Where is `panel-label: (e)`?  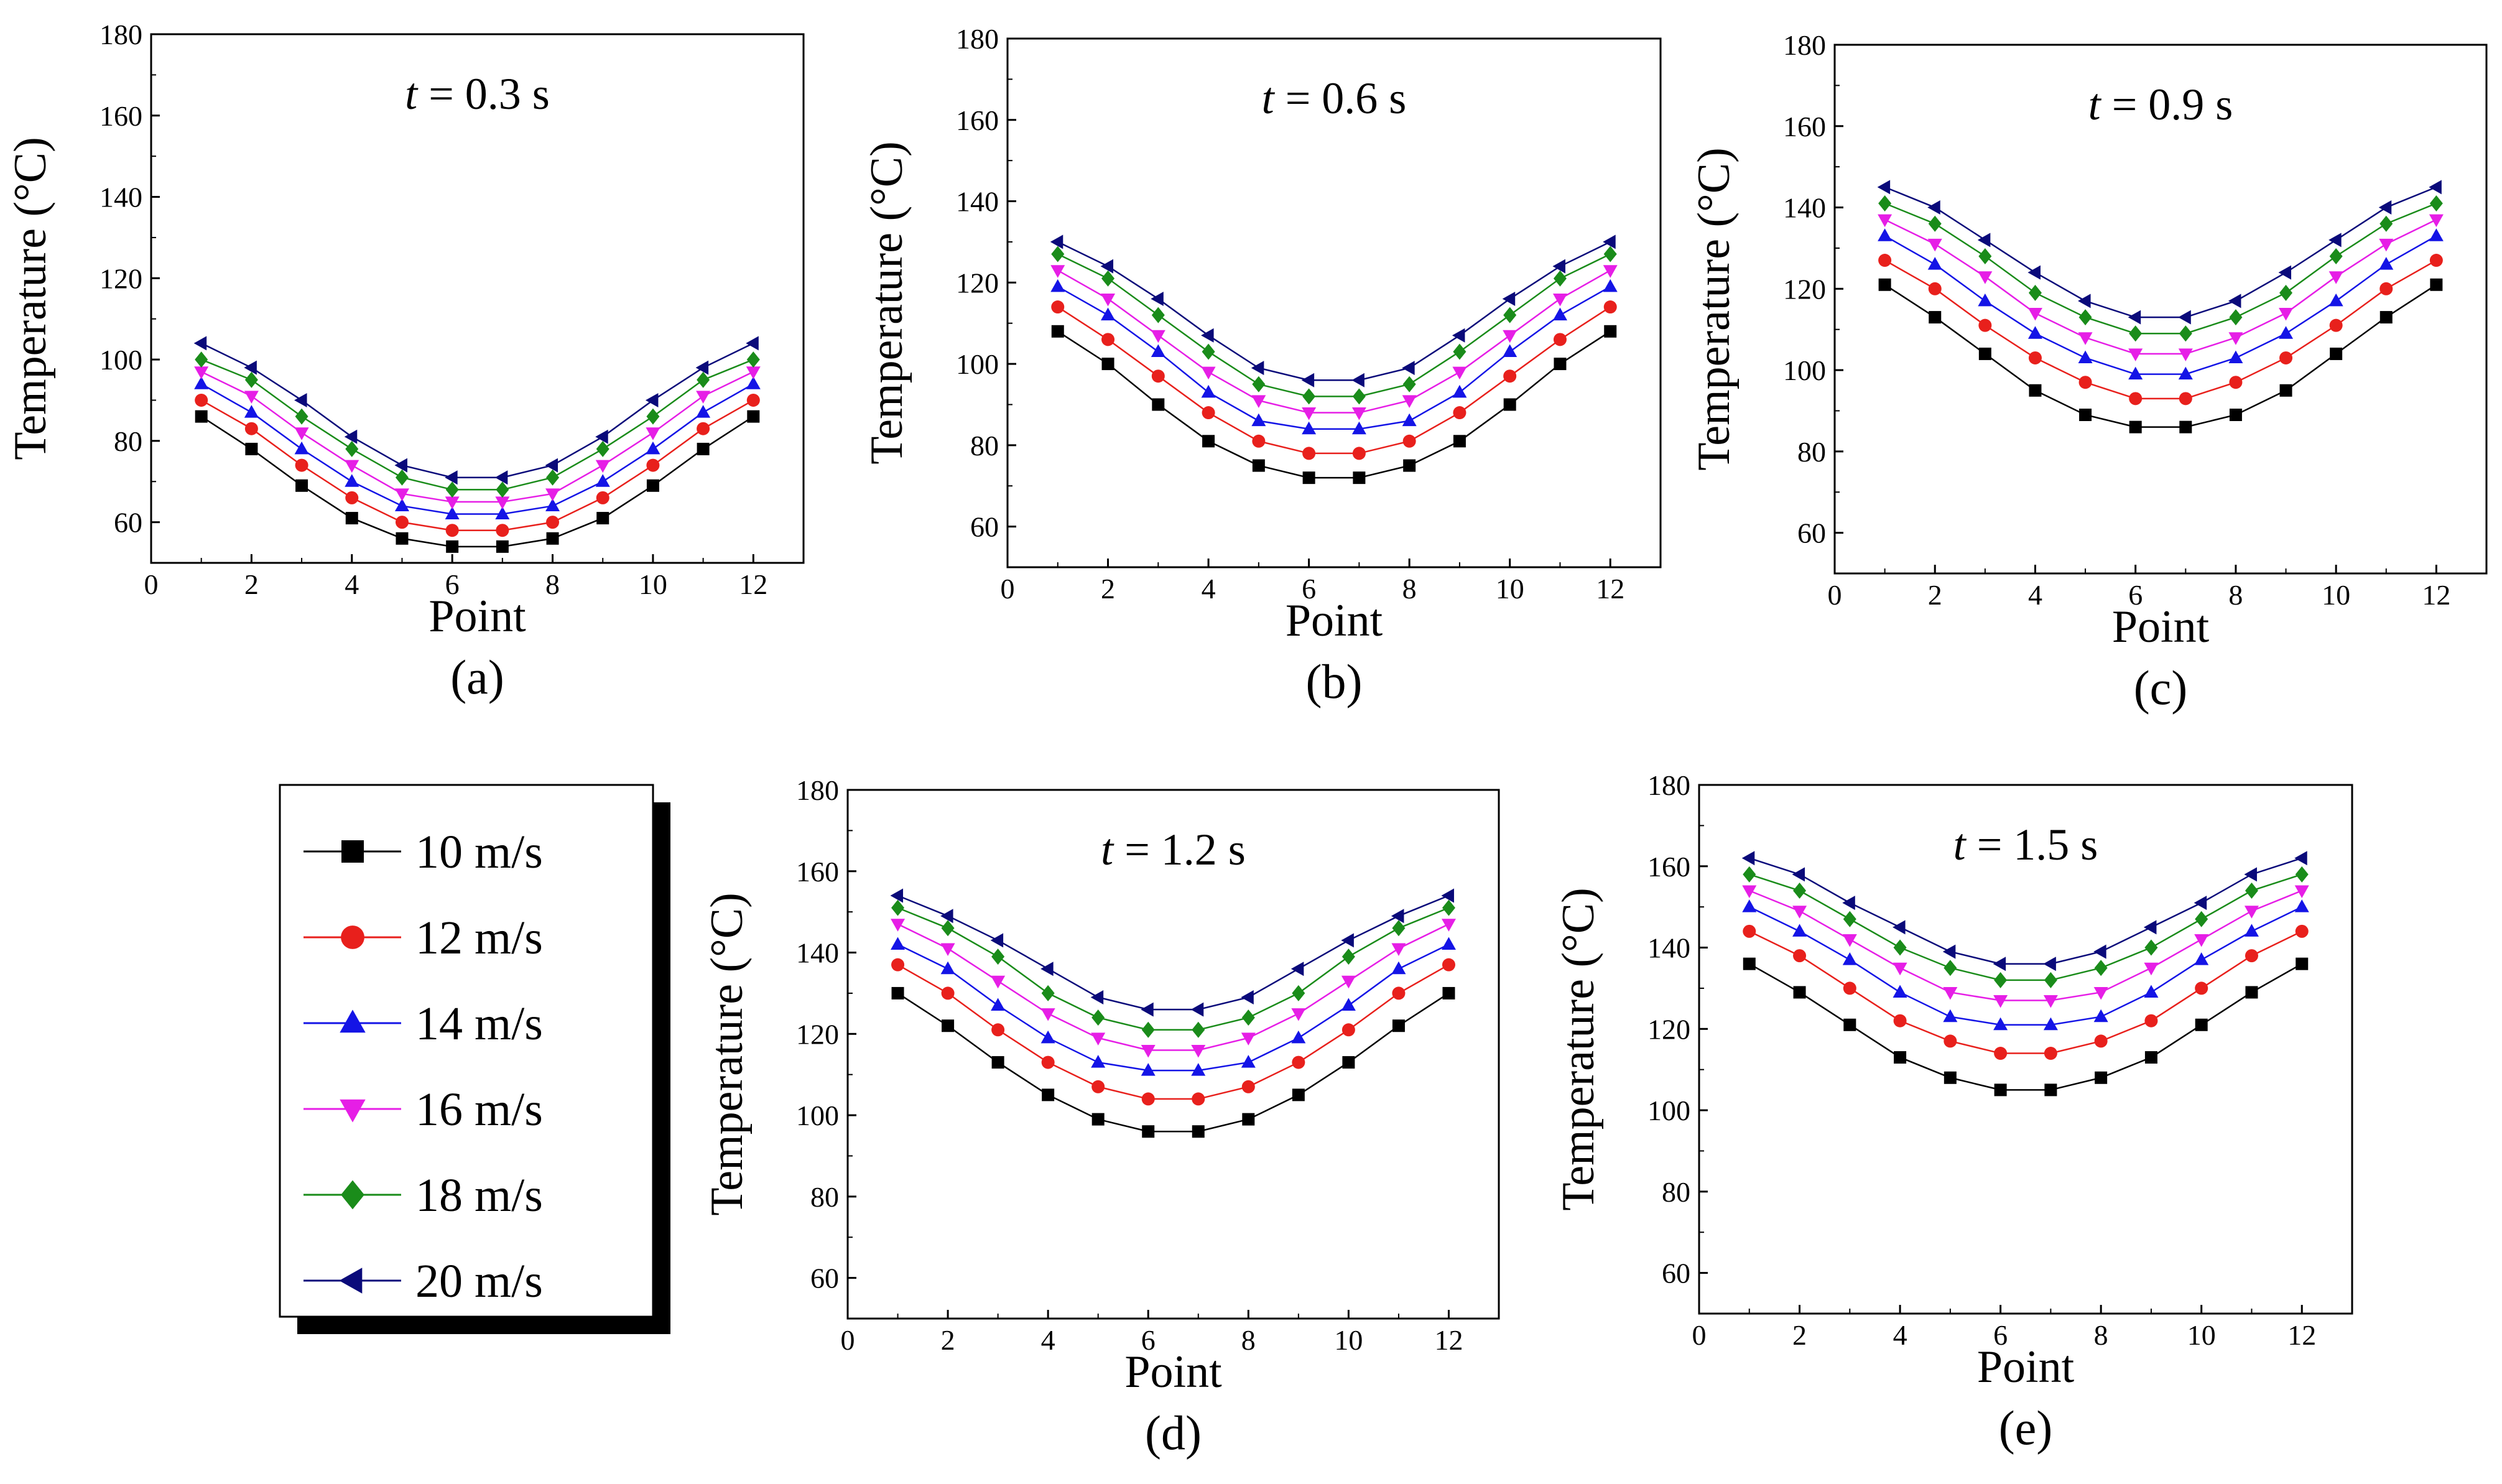
panel-label: (e) is located at coordinates (2026, 1428).